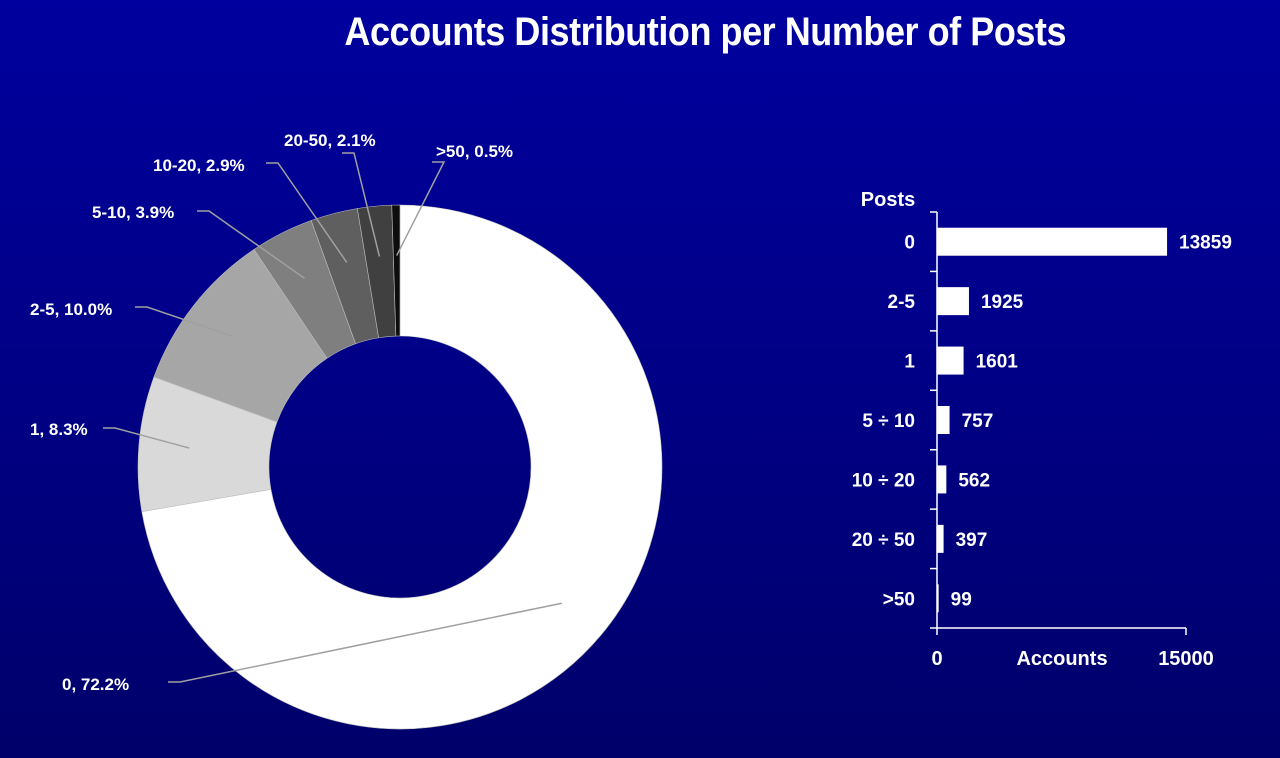 This screenshot has width=1280, height=758. What do you see at coordinates (972, 540) in the screenshot?
I see `bar-value-label: 397` at bounding box center [972, 540].